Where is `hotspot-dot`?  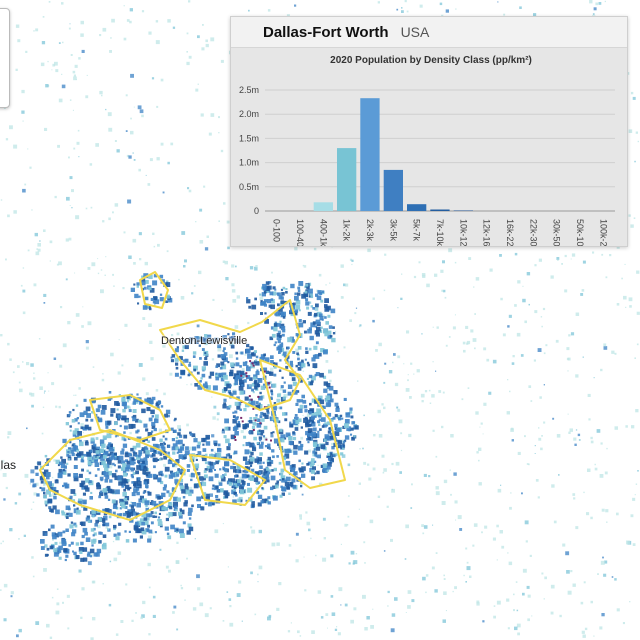
hotspot-dot is located at coordinates (269, 387).